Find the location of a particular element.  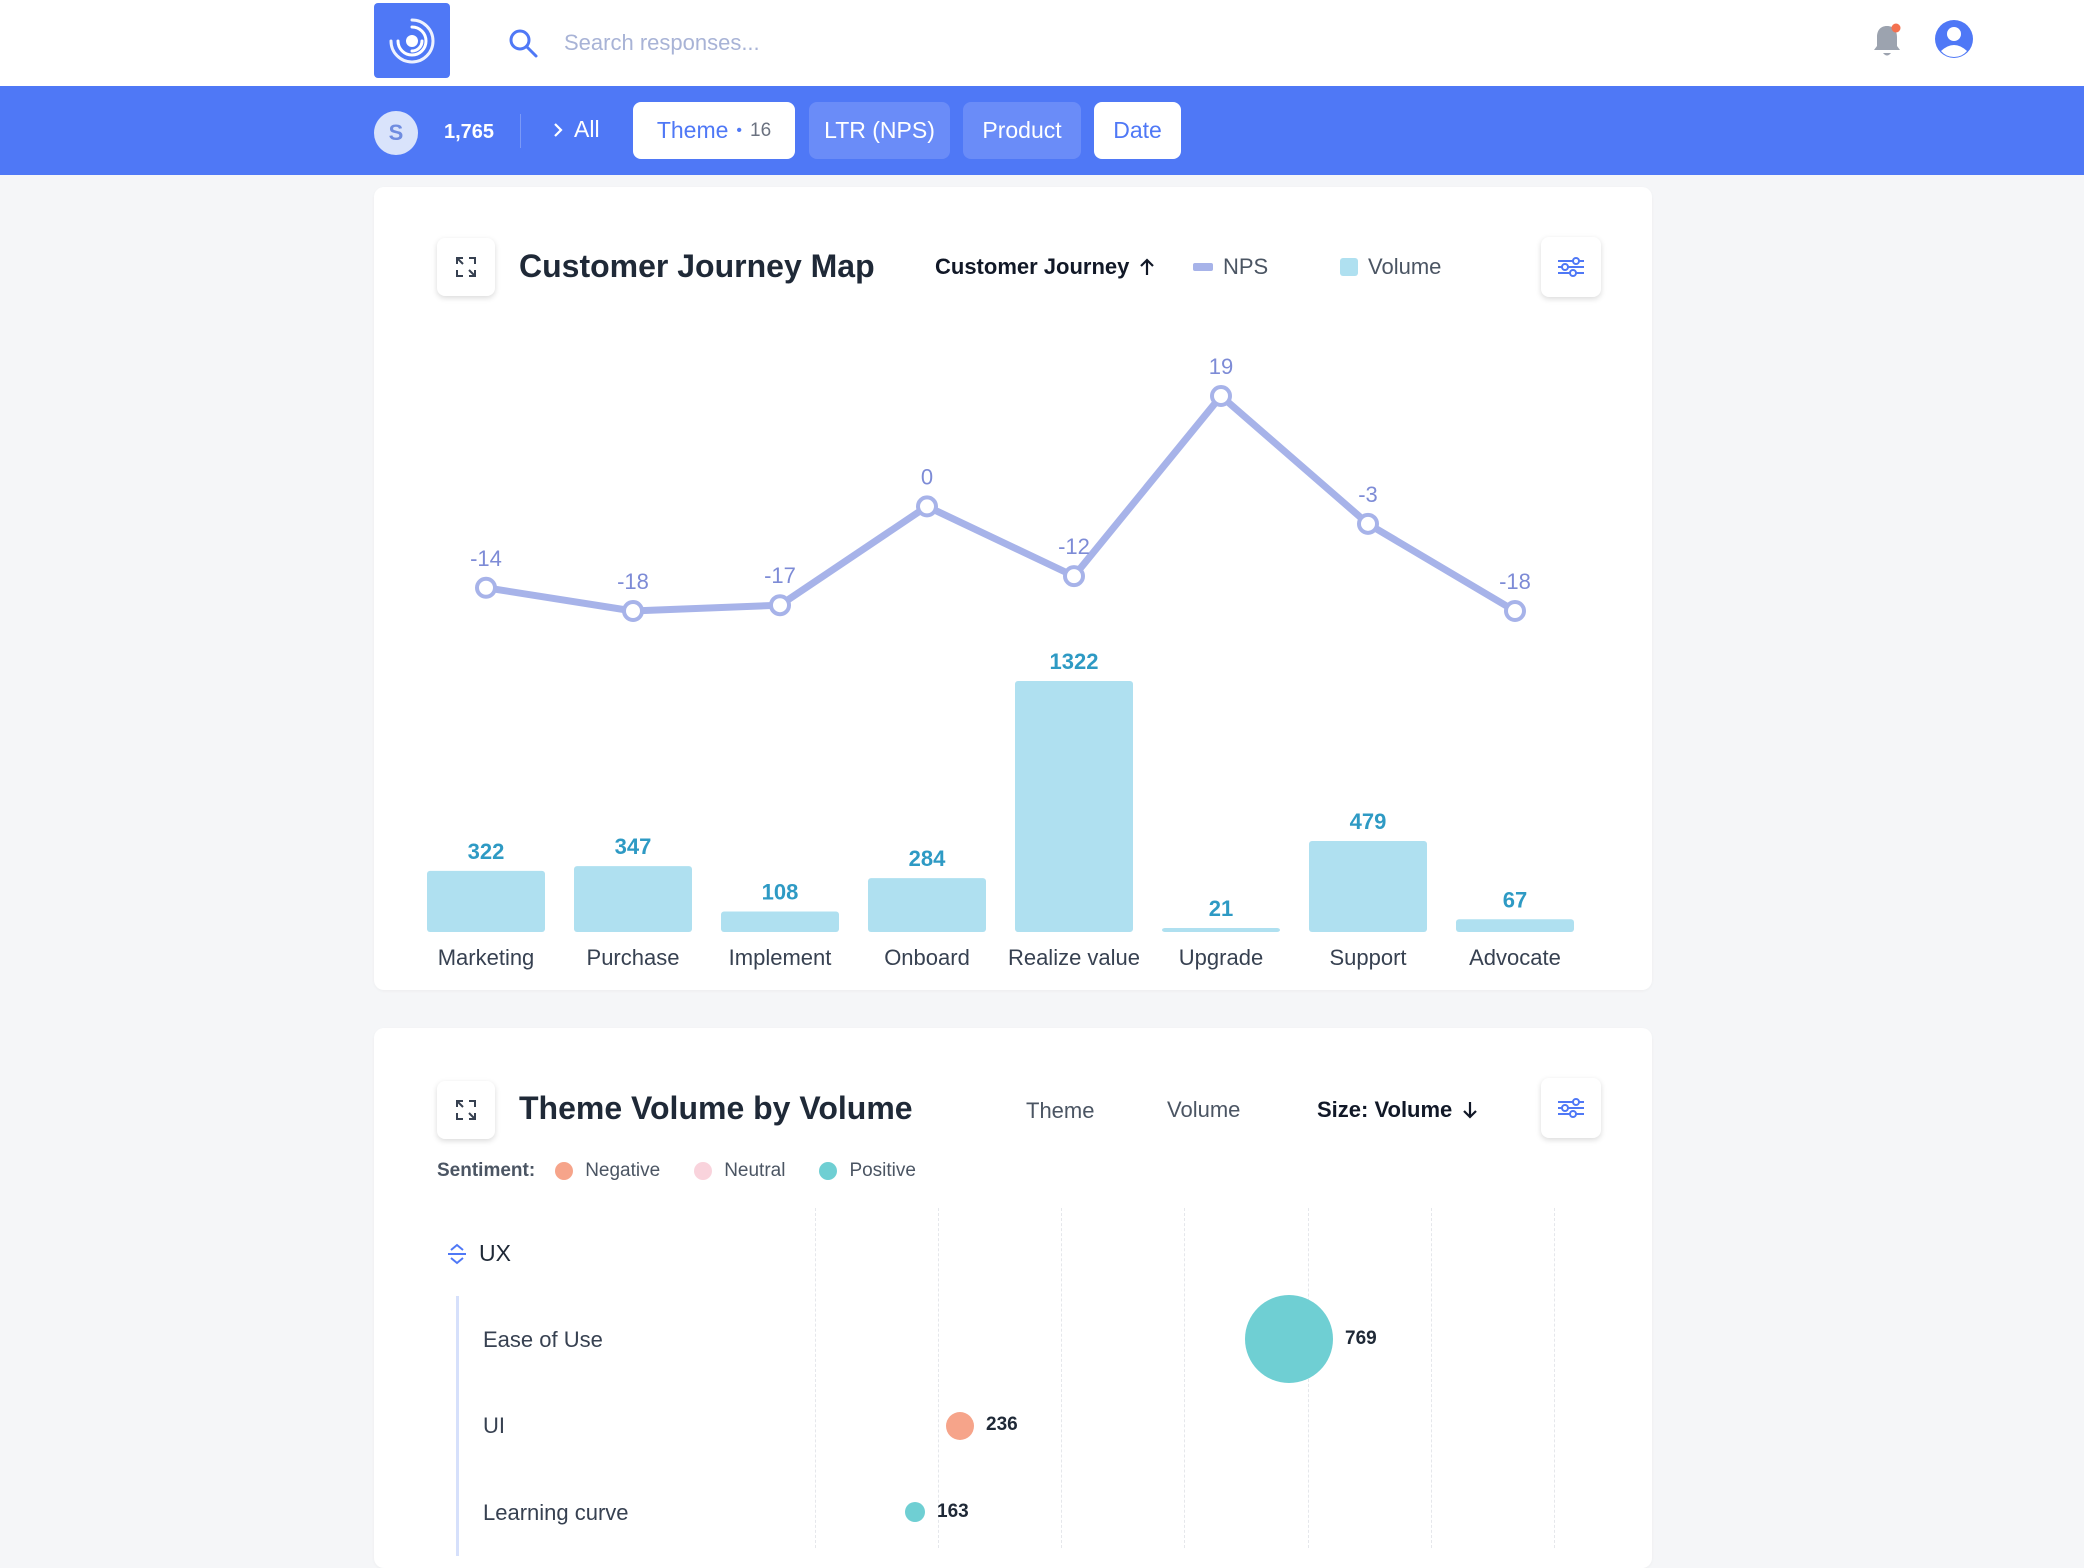

theme-bubble-value: 236 is located at coordinates (1002, 1424).